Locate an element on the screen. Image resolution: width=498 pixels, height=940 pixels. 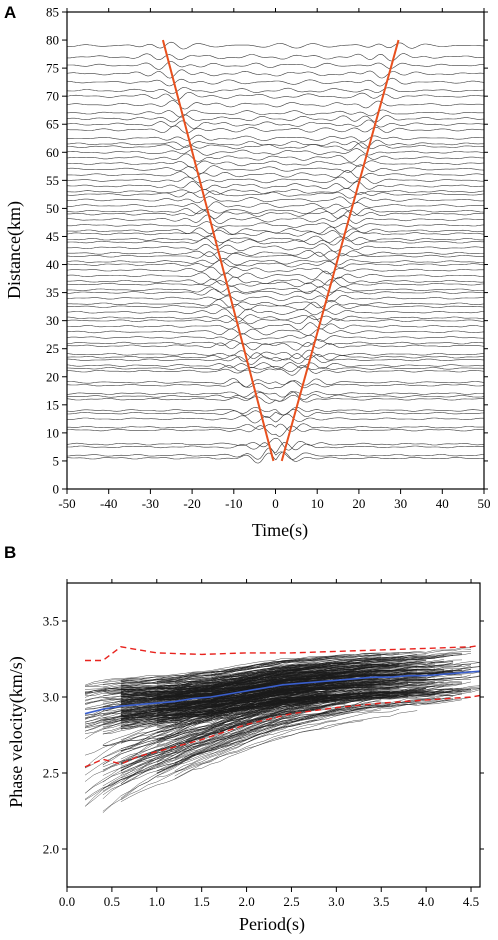
moveout-line is located at coordinates (218, 250).